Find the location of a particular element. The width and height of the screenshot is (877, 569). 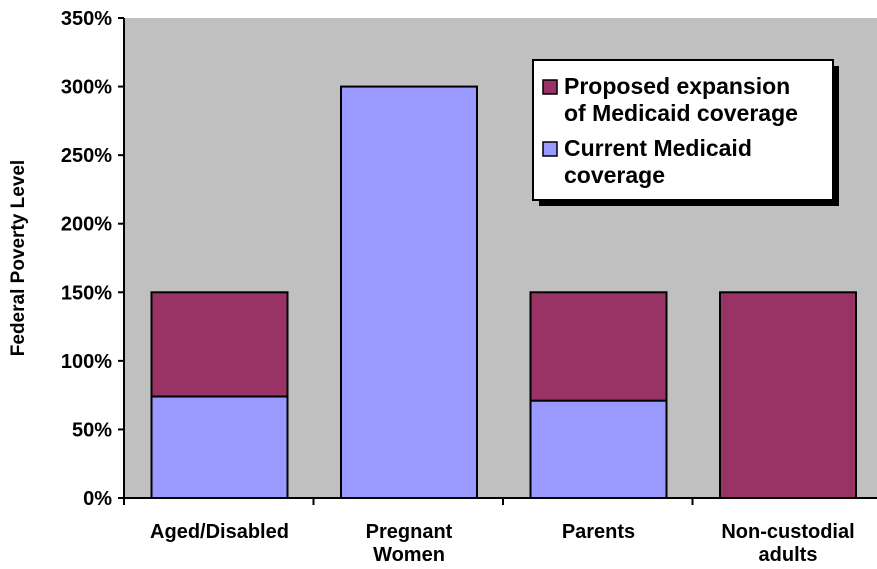

y-tick-label: 200% is located at coordinates (86, 225).